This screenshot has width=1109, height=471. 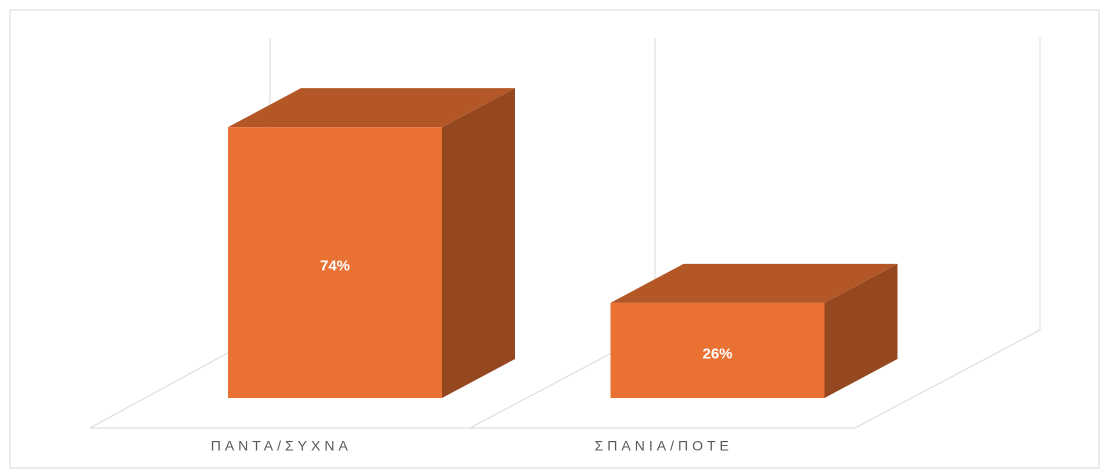 I want to click on data-label: 74%, so click(x=335, y=266).